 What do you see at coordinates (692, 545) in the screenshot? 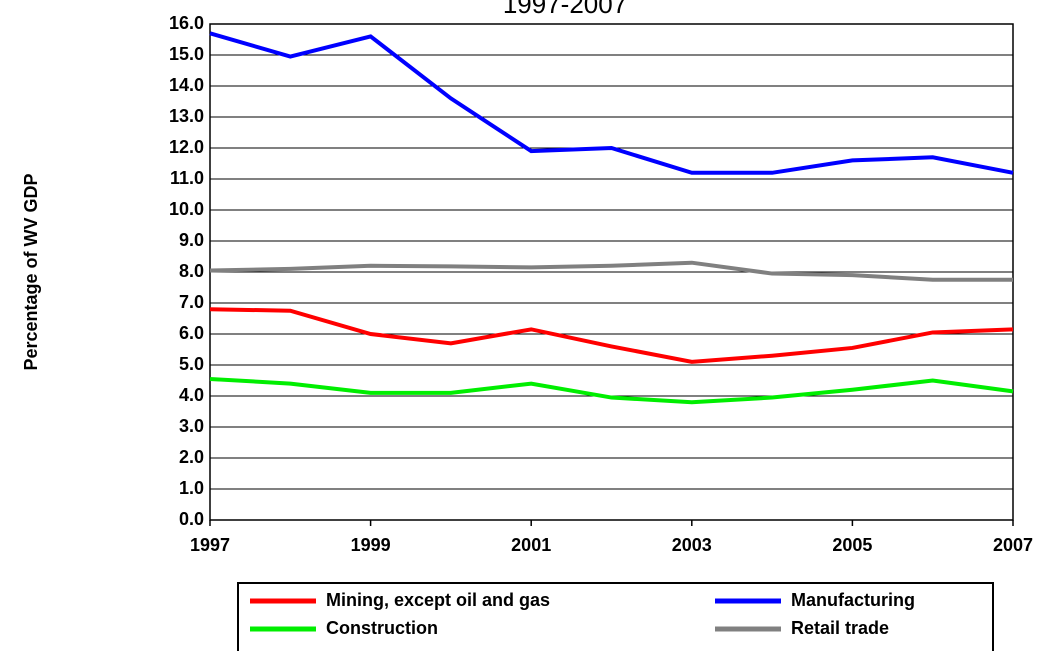
I see `x-tick-label: 2003` at bounding box center [692, 545].